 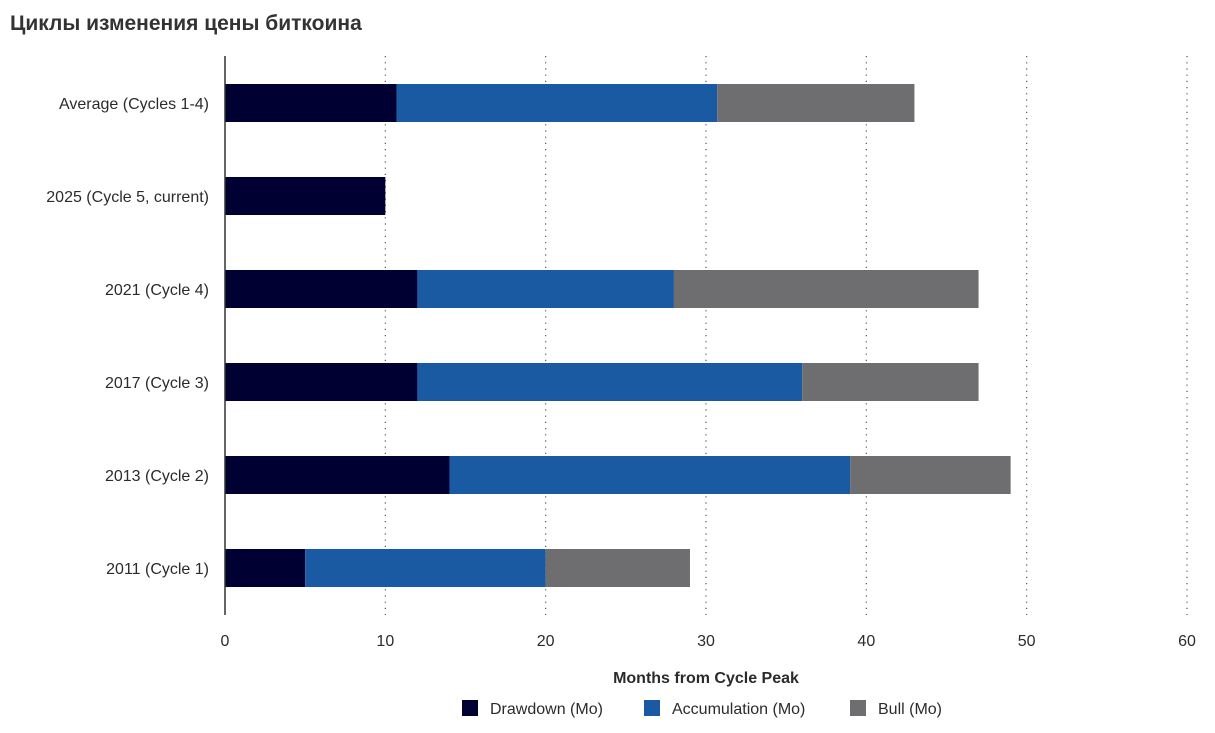 I want to click on x-tick-label: 60, so click(x=1187, y=641).